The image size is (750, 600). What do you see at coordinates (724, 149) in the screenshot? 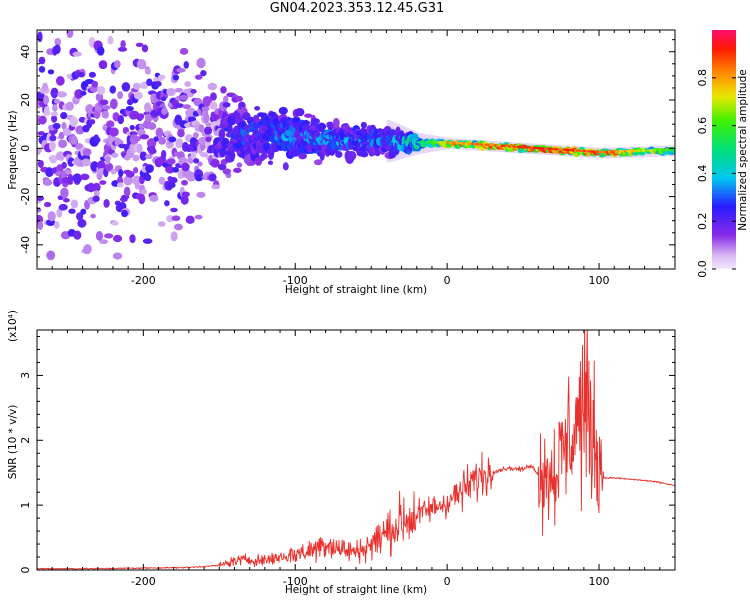
I see `colorbar` at bounding box center [724, 149].